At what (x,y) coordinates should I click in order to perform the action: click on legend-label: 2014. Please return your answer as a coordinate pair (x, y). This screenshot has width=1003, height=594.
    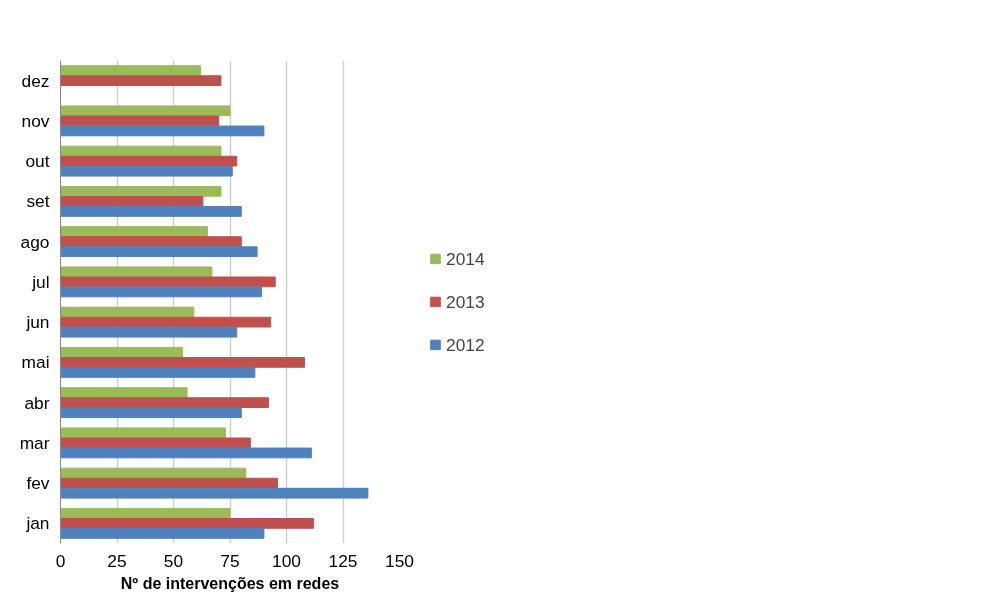
    Looking at the image, I should click on (465, 258).